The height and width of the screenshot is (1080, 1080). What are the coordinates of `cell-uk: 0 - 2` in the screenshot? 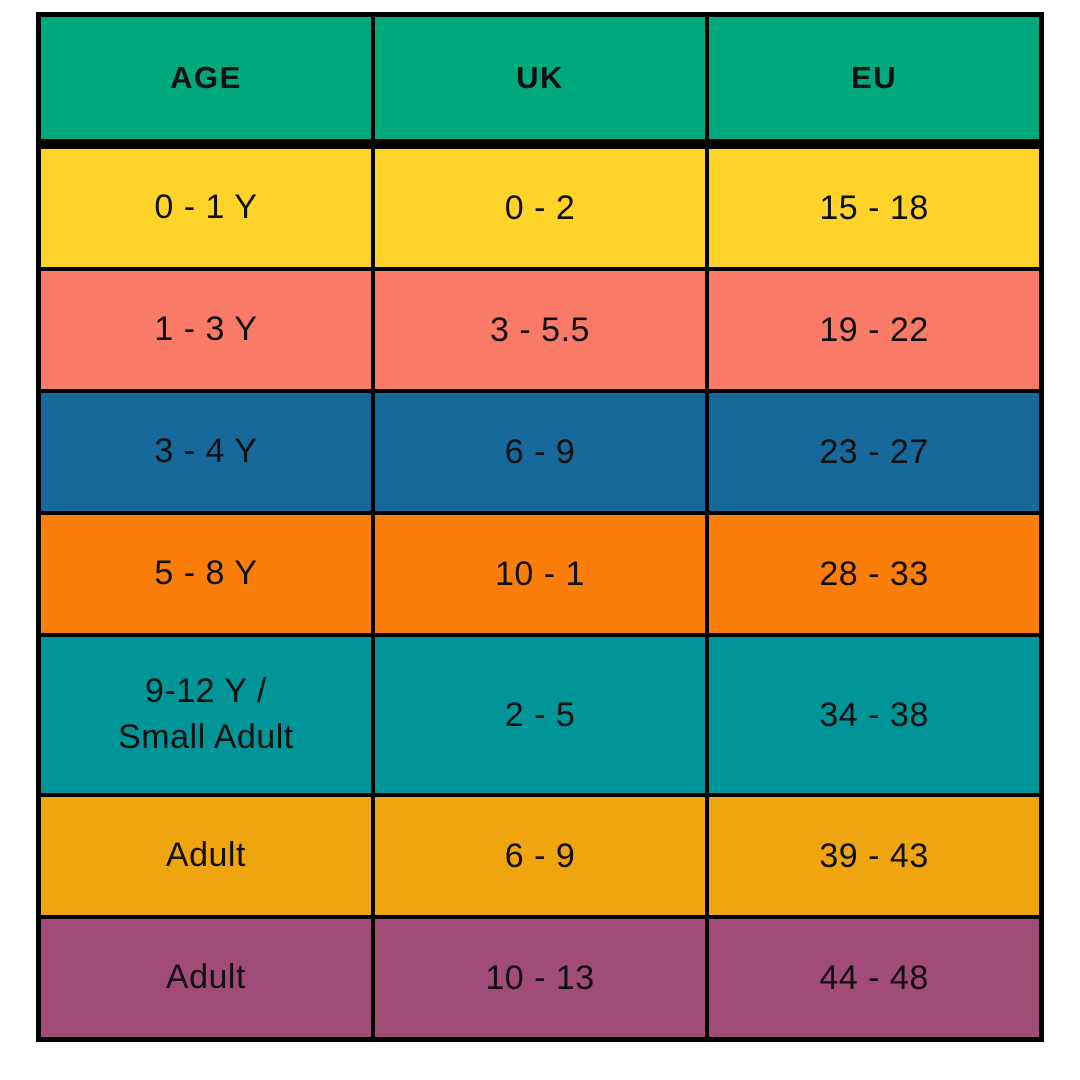 It's located at (540, 206).